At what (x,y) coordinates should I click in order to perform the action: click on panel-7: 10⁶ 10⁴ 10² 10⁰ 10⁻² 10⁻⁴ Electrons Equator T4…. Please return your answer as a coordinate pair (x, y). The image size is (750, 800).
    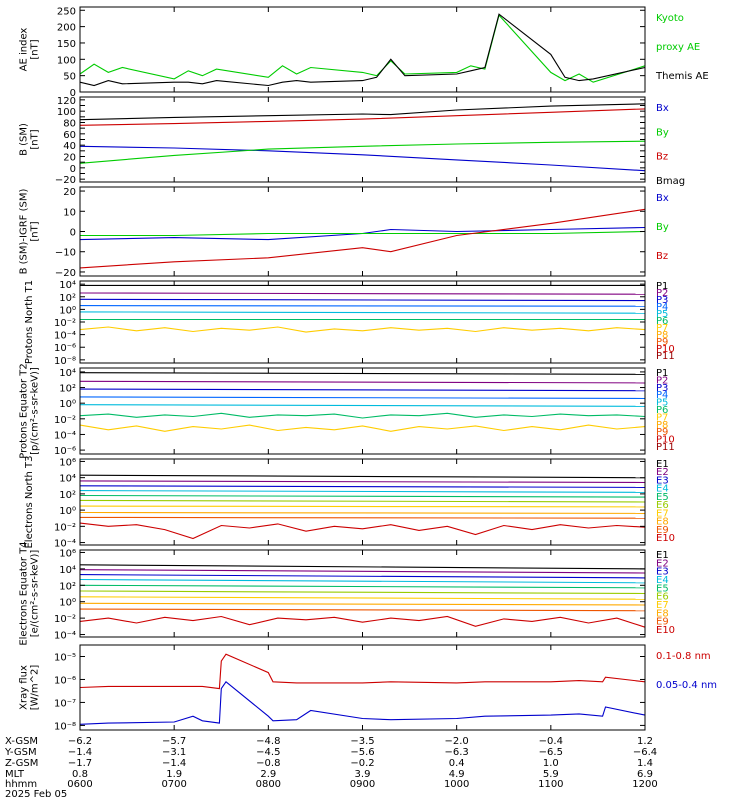
    Looking at the image, I should click on (347, 593).